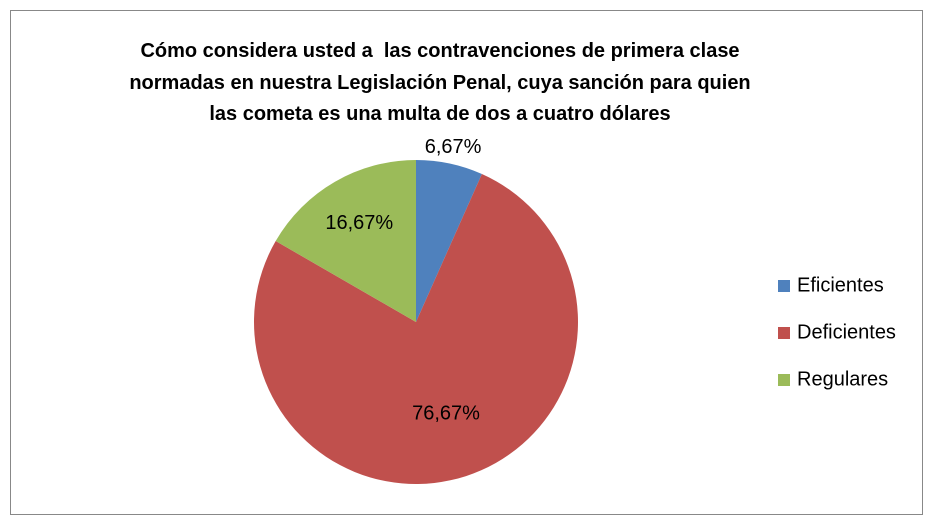  What do you see at coordinates (846, 332) in the screenshot?
I see `legend-label: Deficientes` at bounding box center [846, 332].